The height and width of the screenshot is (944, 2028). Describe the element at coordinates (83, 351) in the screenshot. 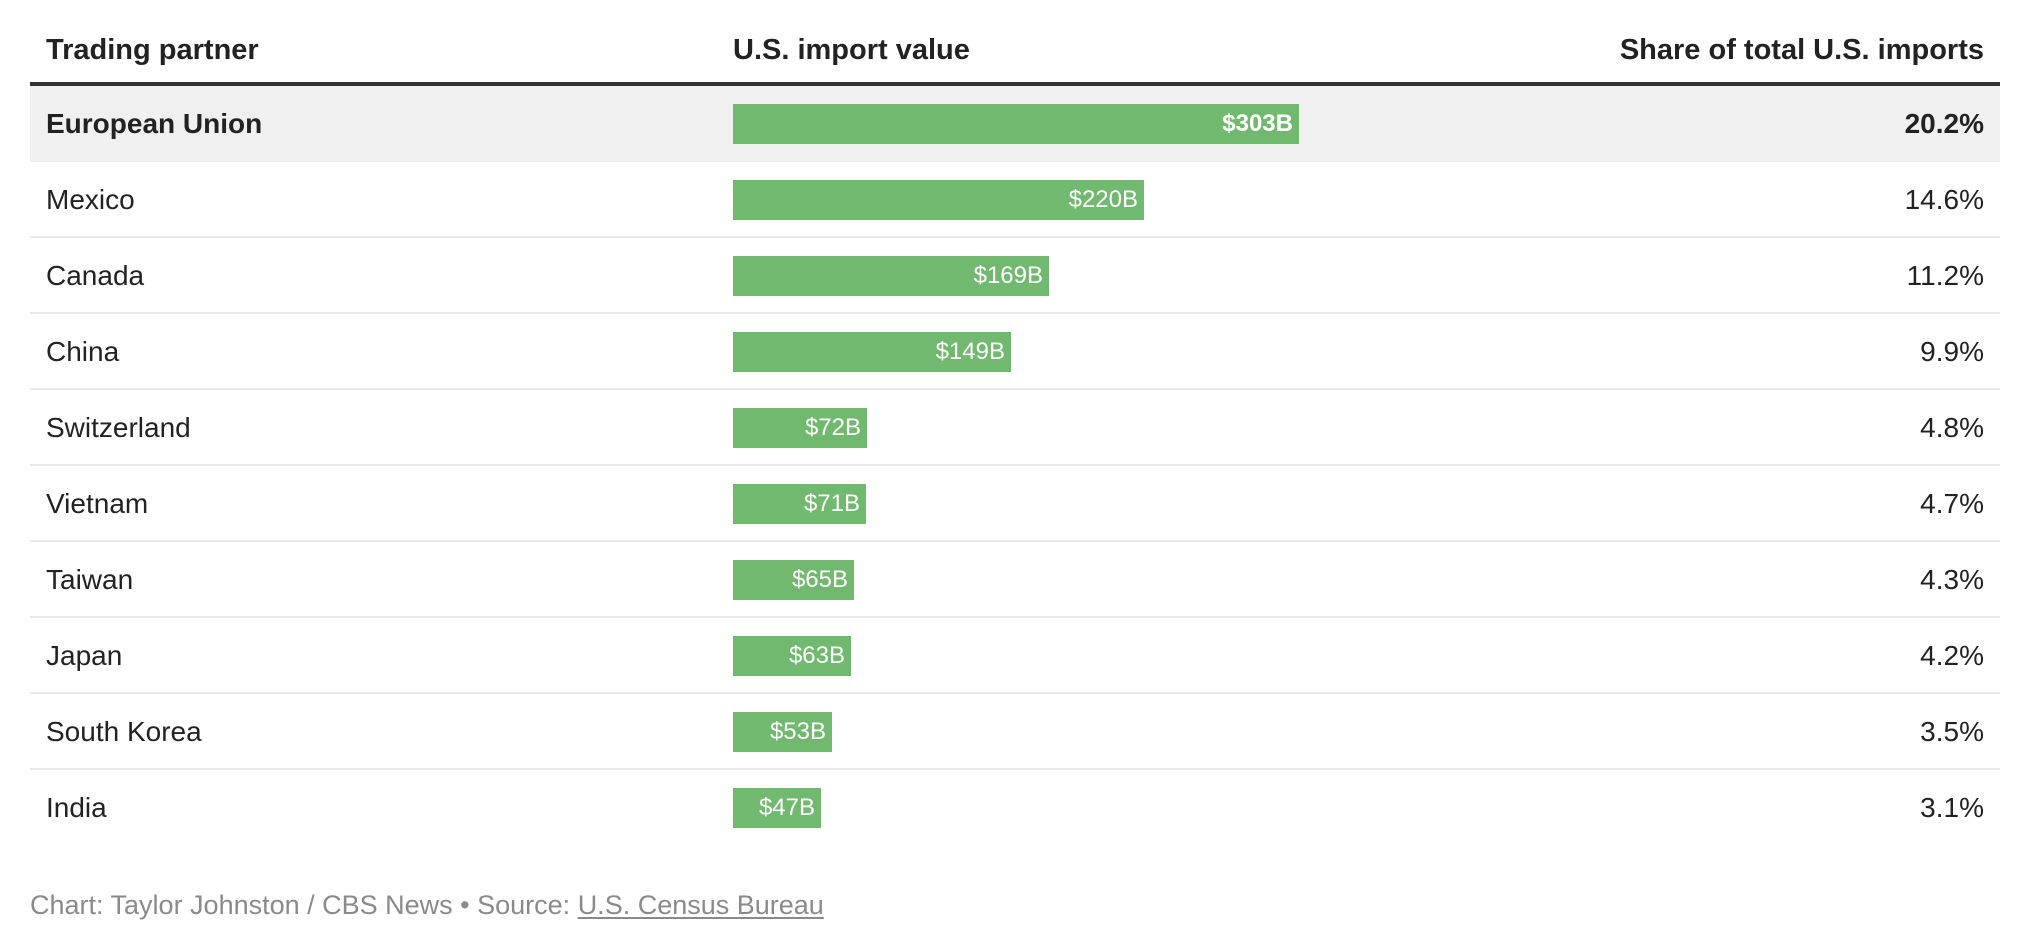

I see `partner-name: China` at that location.